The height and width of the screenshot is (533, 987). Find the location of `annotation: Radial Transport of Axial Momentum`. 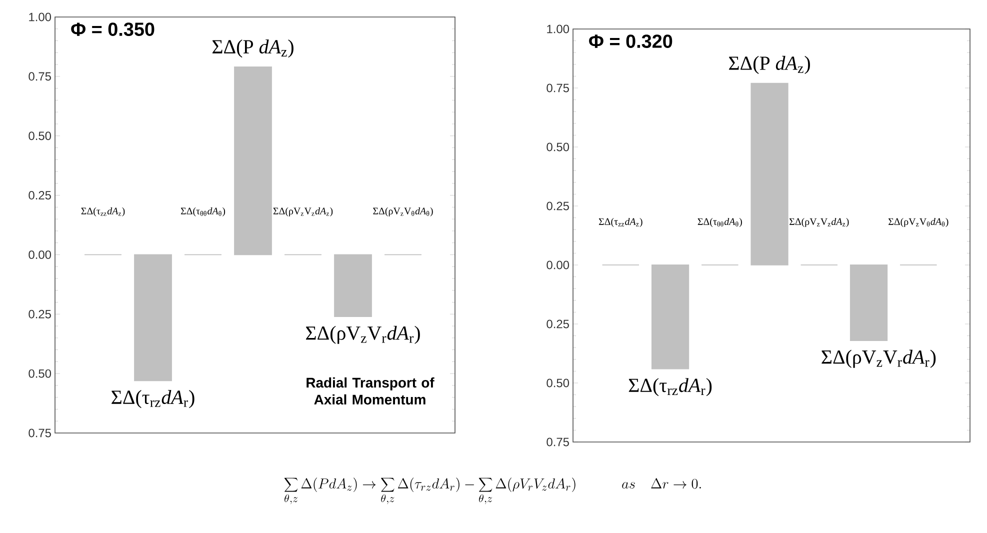

annotation: Radial Transport of Axial Momentum is located at coordinates (370, 391).